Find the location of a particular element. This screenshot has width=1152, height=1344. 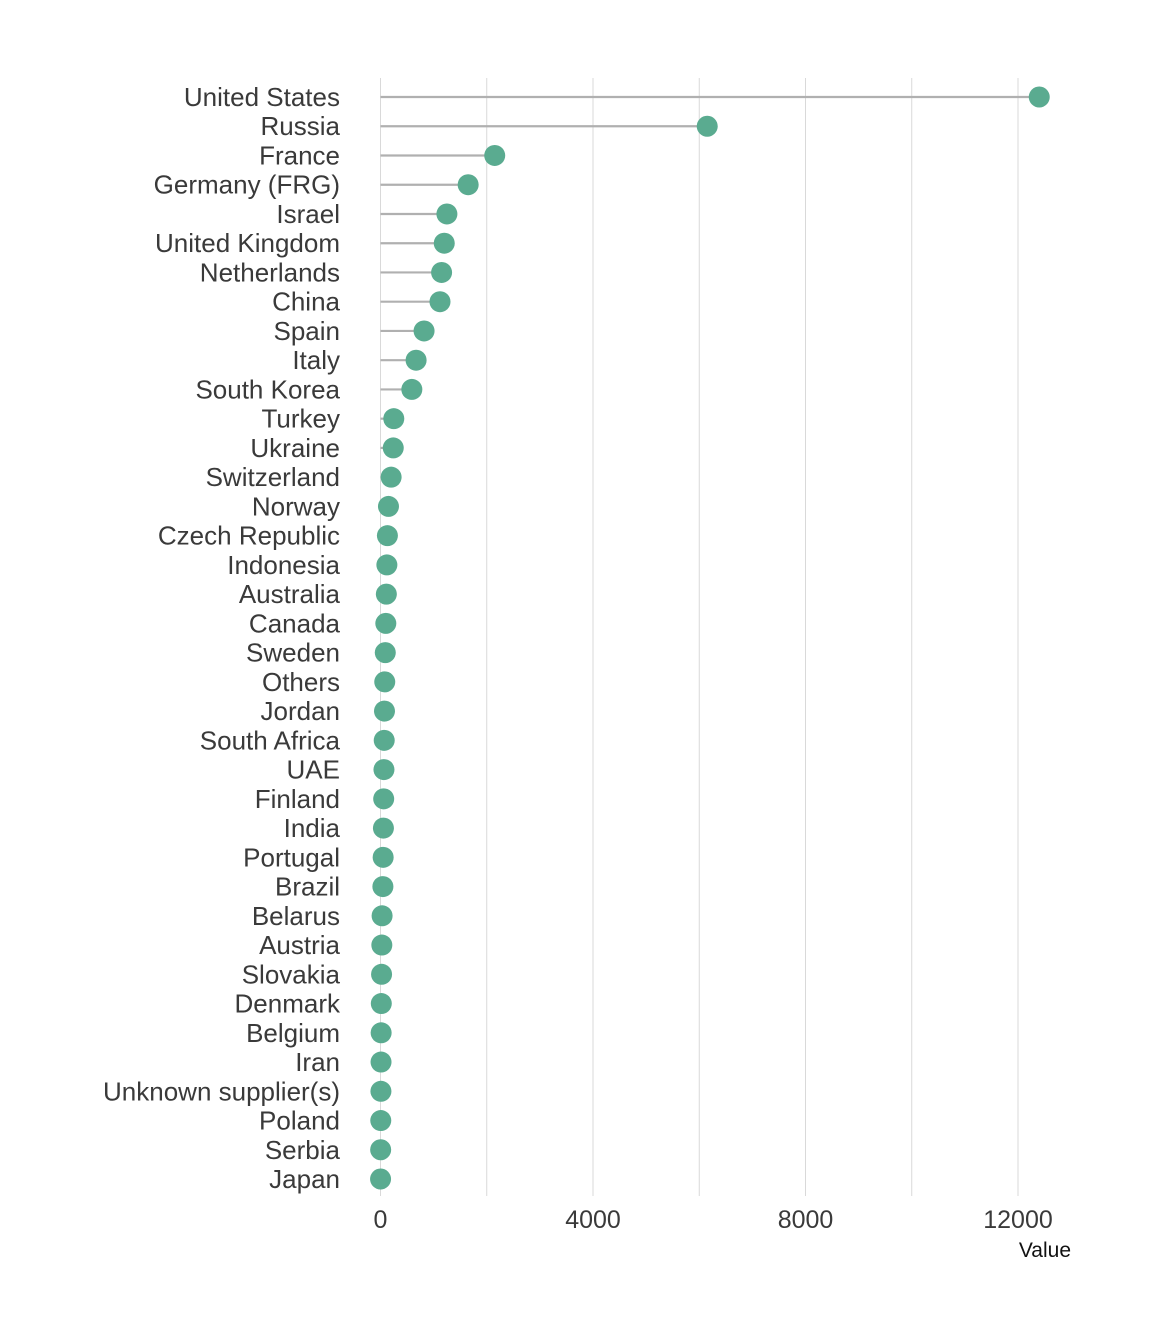

category-label: Netherlands is located at coordinates (270, 272).